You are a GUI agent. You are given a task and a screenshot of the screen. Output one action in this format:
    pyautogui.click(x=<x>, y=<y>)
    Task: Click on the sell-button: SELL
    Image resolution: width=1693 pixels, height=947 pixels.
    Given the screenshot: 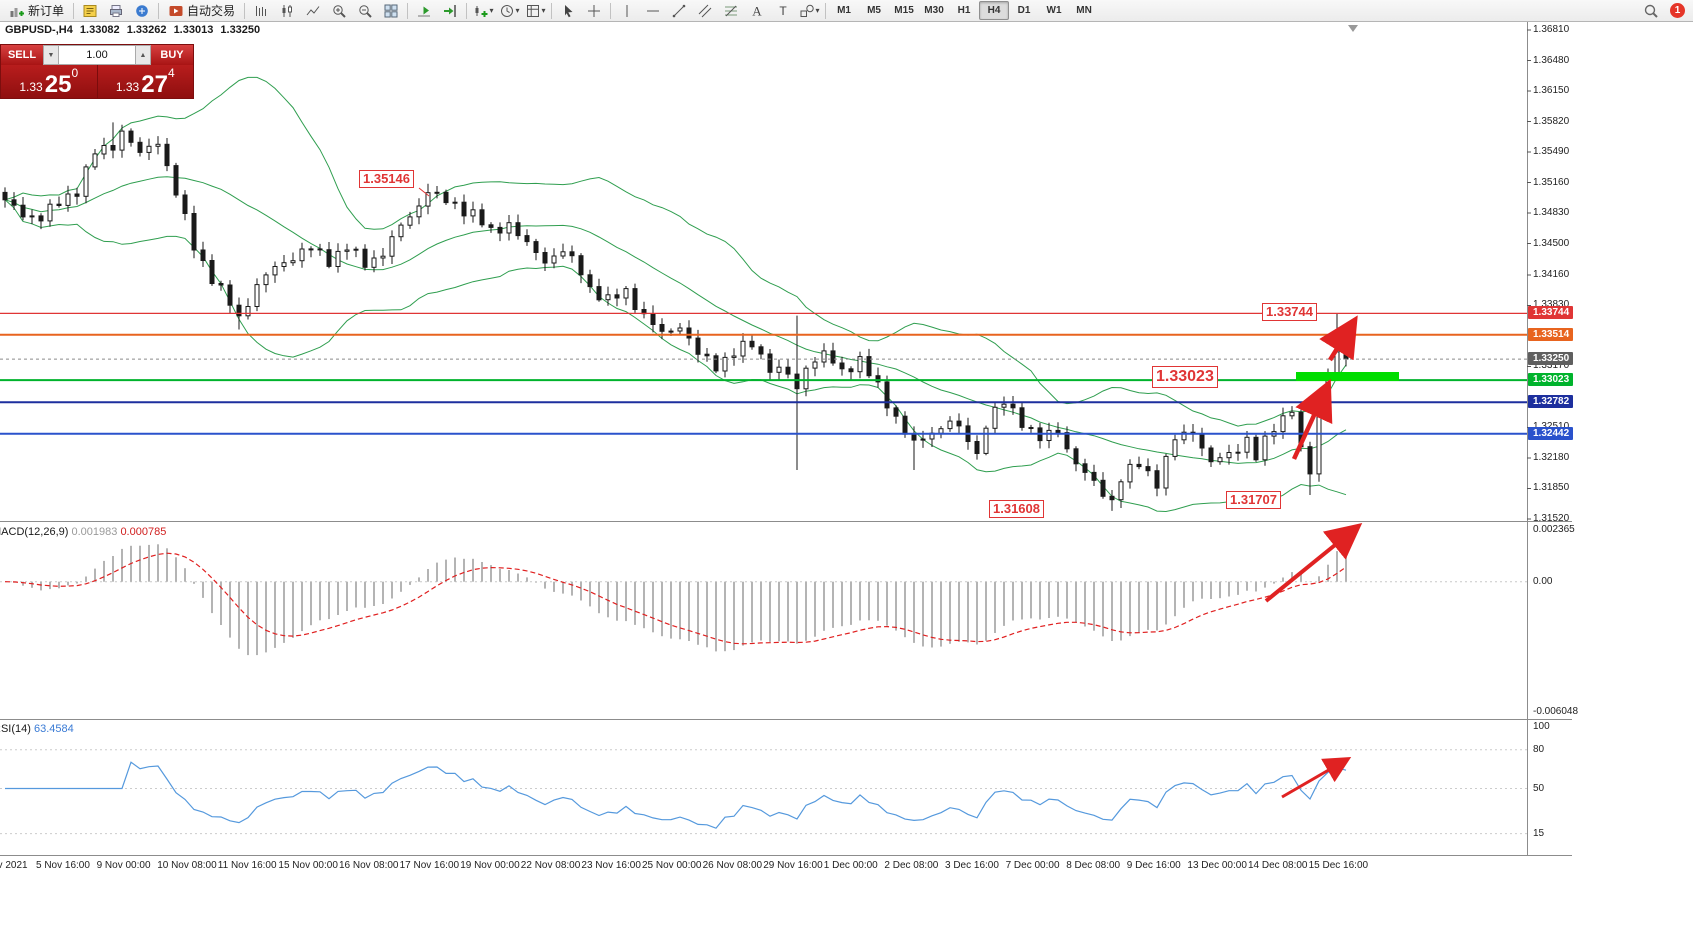 What is the action you would take?
    pyautogui.click(x=22, y=55)
    